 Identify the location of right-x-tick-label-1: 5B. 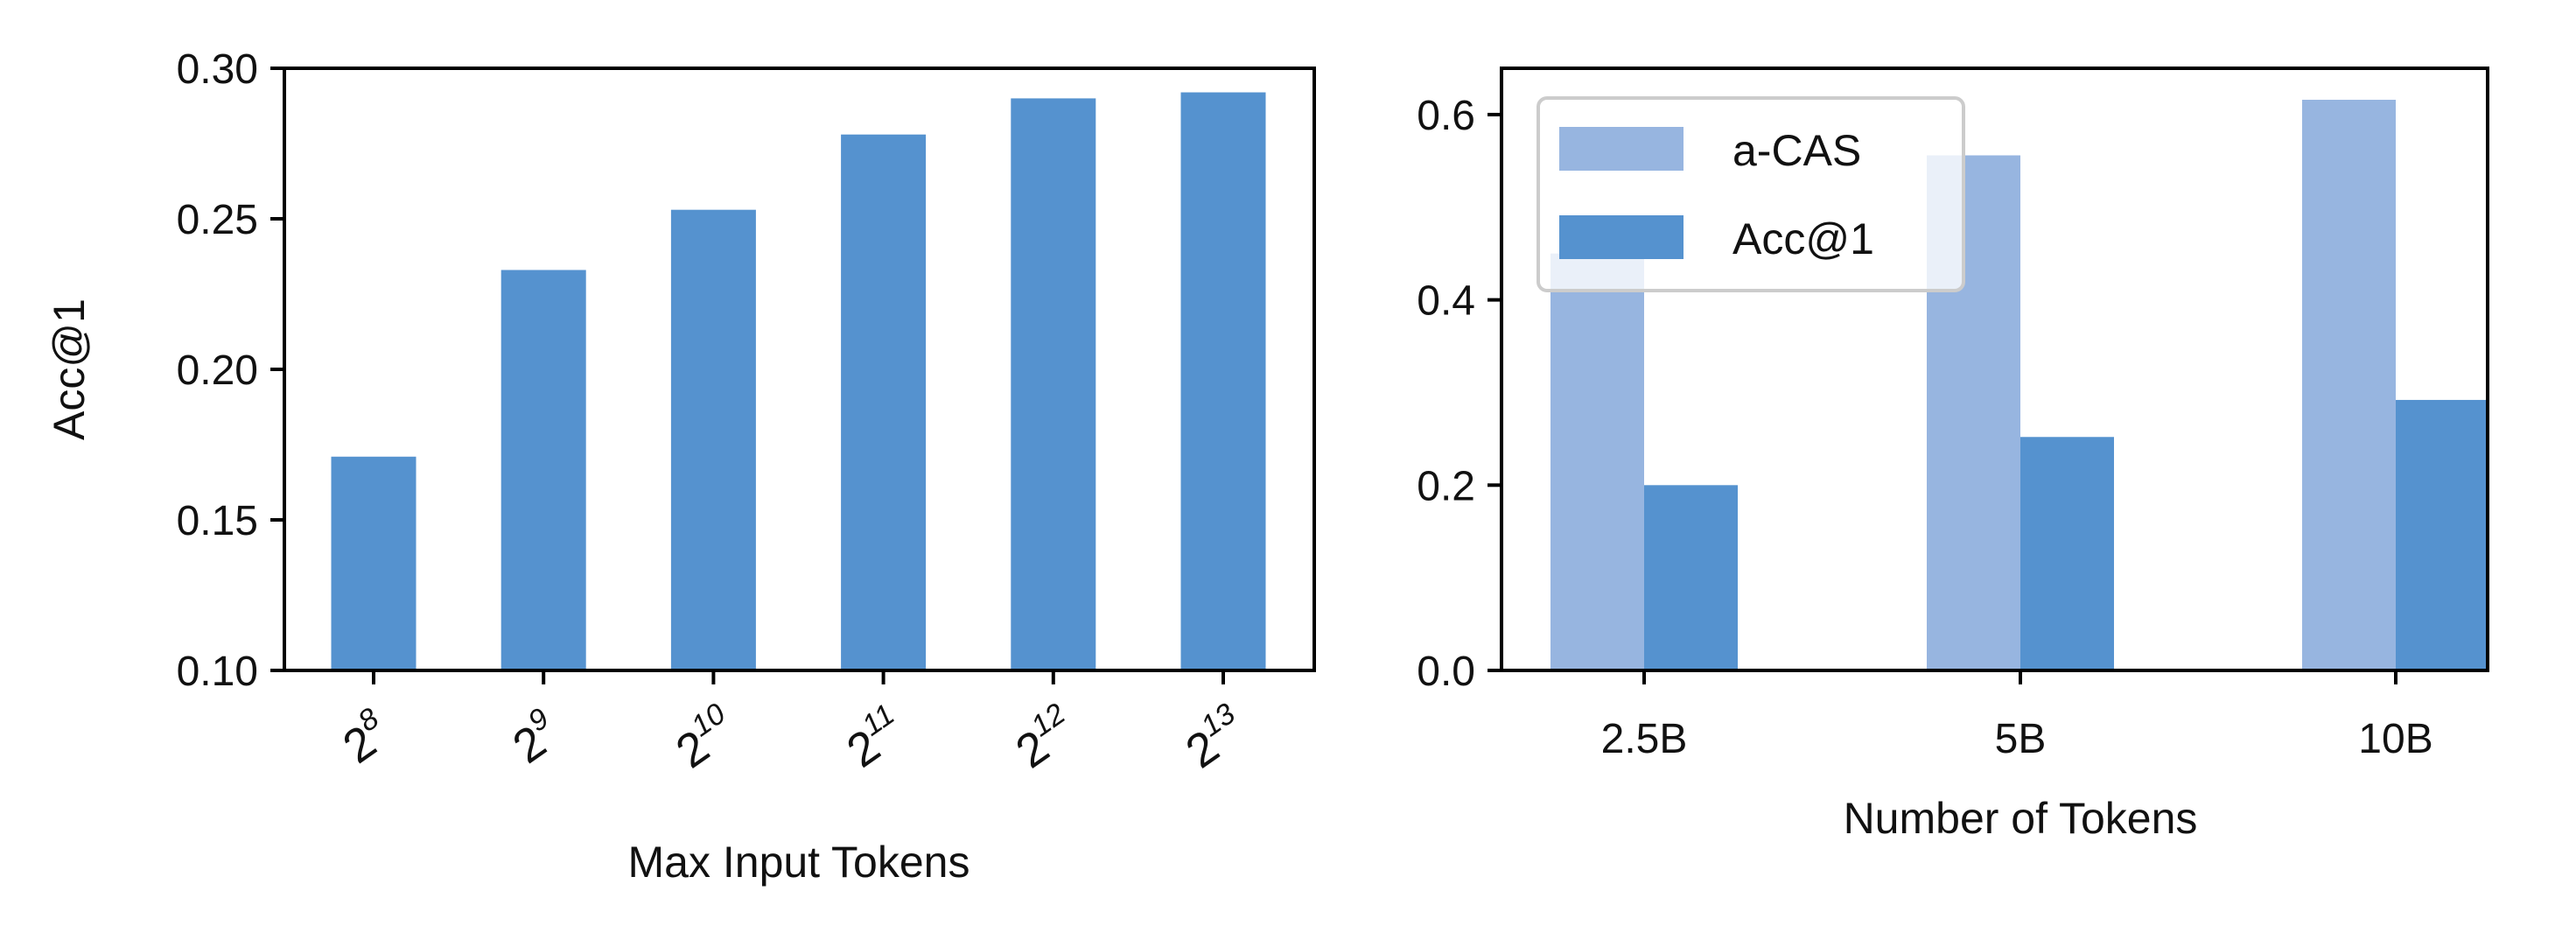
(2021, 739).